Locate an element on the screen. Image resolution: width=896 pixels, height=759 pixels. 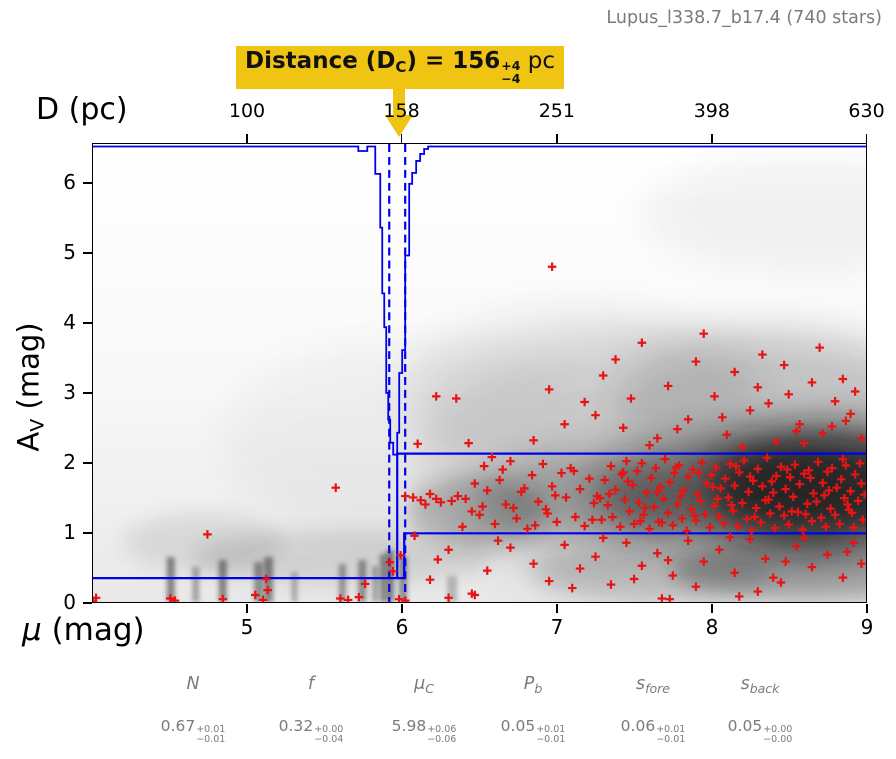
param-value: 5.98 +0.06 −0.06 is located at coordinates (424, 731).